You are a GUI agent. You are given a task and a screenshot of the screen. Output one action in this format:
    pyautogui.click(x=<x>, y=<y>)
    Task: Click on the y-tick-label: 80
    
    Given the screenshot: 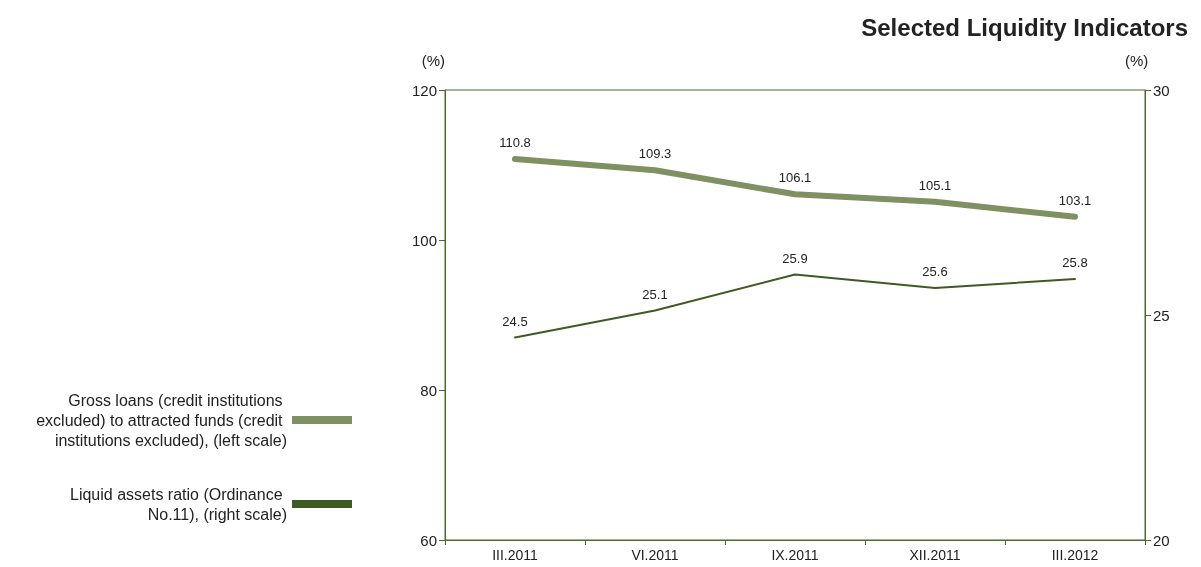 What is the action you would take?
    pyautogui.click(x=428, y=390)
    